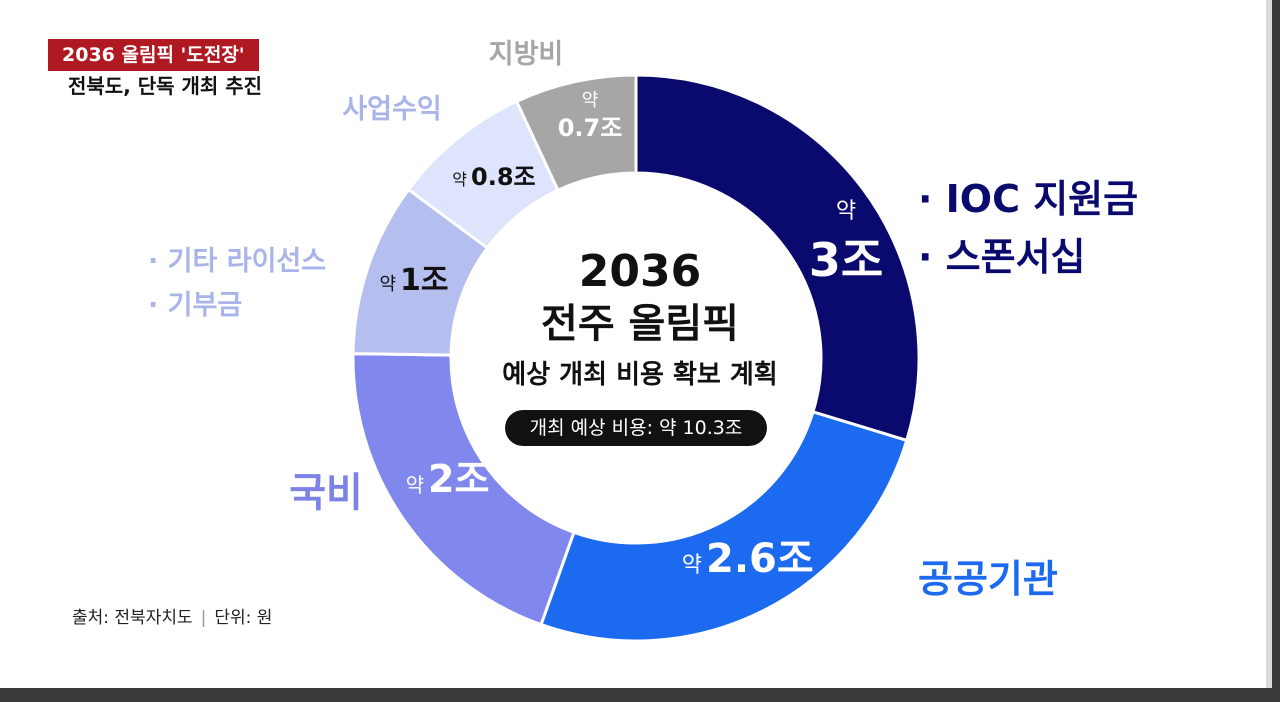 The width and height of the screenshot is (1280, 702). Describe the element at coordinates (590, 100) in the screenshot. I see `slice-prefix-local-budget: 약` at that location.